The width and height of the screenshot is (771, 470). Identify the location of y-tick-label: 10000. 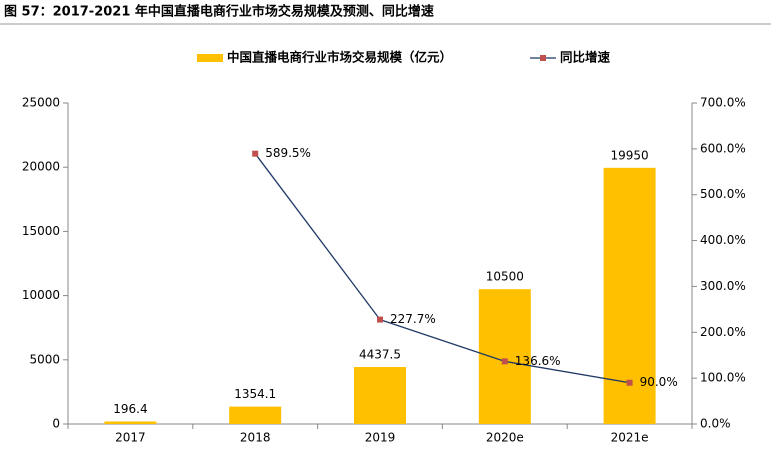
(41, 295).